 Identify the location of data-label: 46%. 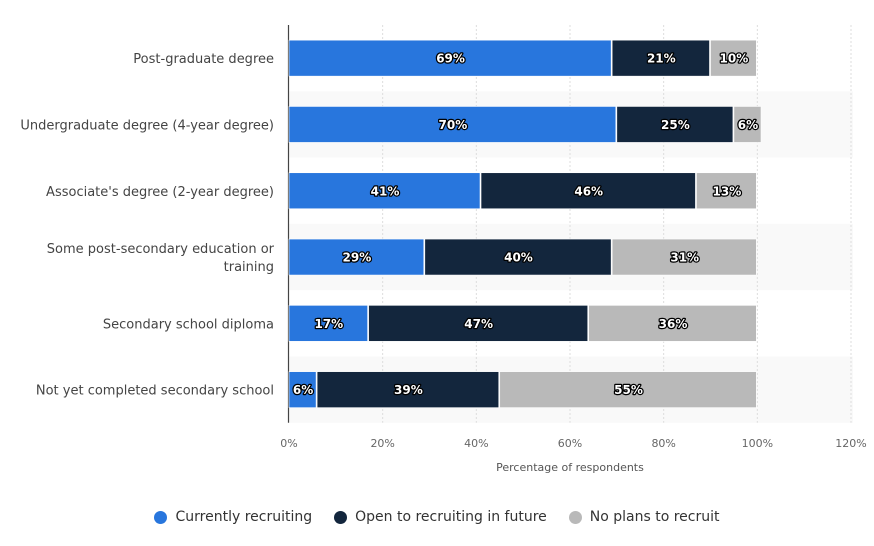
(588, 191).